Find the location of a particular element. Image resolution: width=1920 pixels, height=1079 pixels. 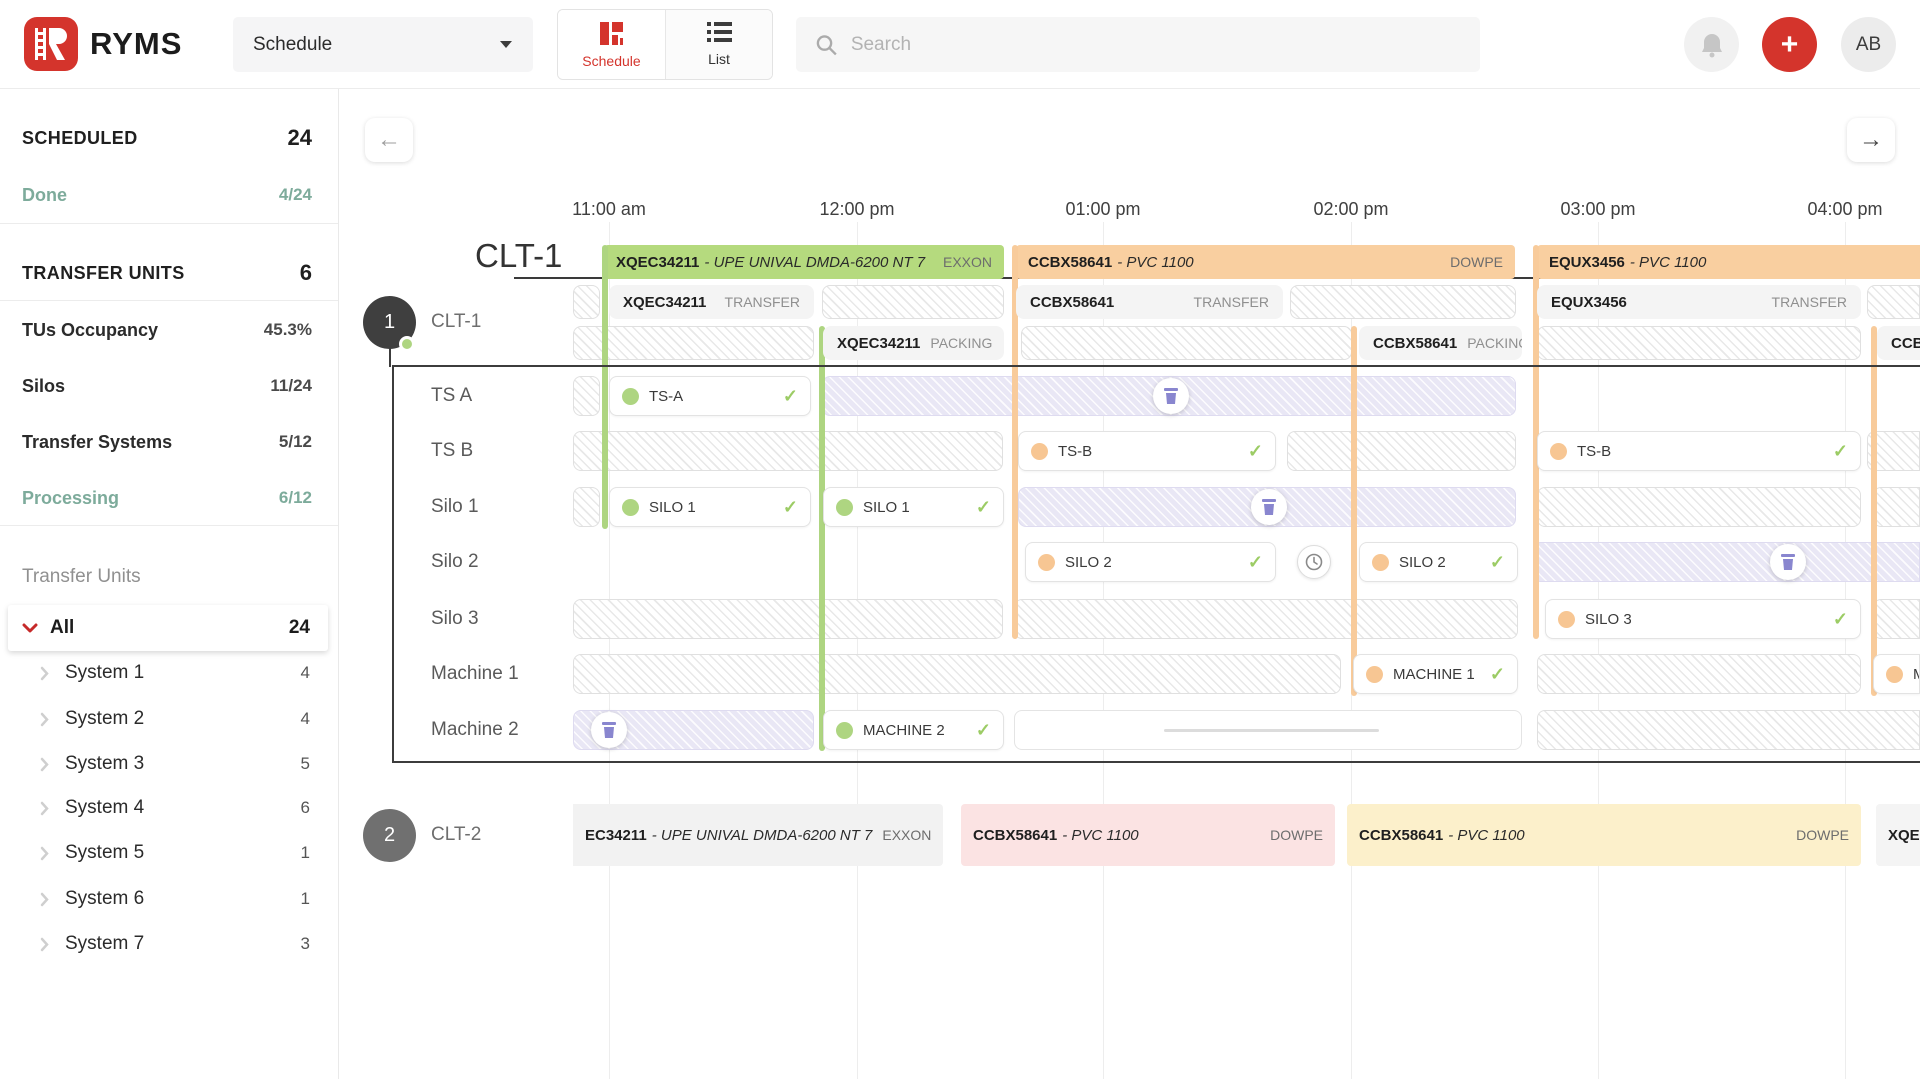

search-bar is located at coordinates (1138, 44).